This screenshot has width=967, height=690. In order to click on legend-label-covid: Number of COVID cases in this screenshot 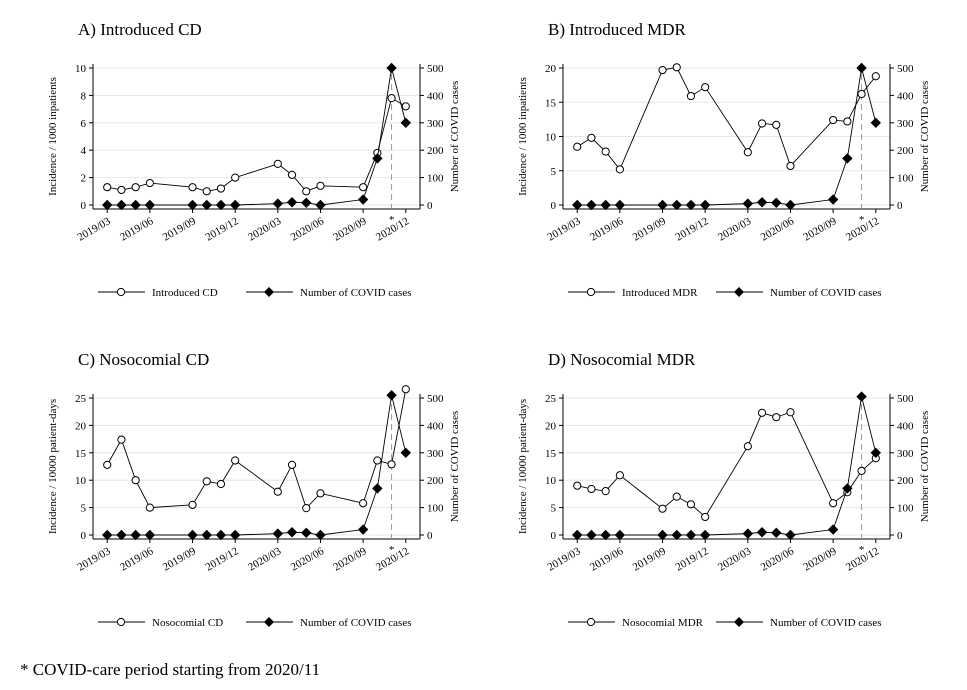, I will do `click(356, 623)`.